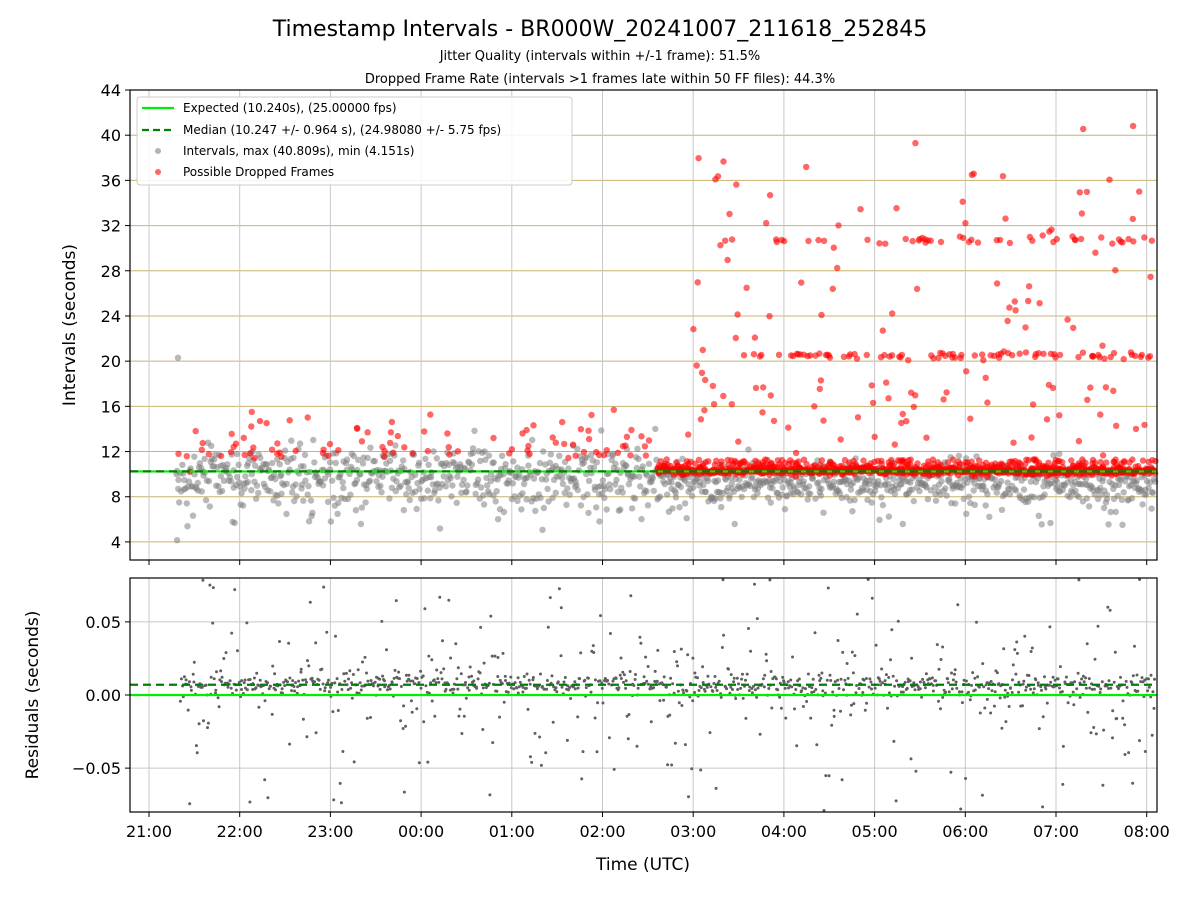  I want to click on intervals-y-tick-label: 32, so click(111, 226).